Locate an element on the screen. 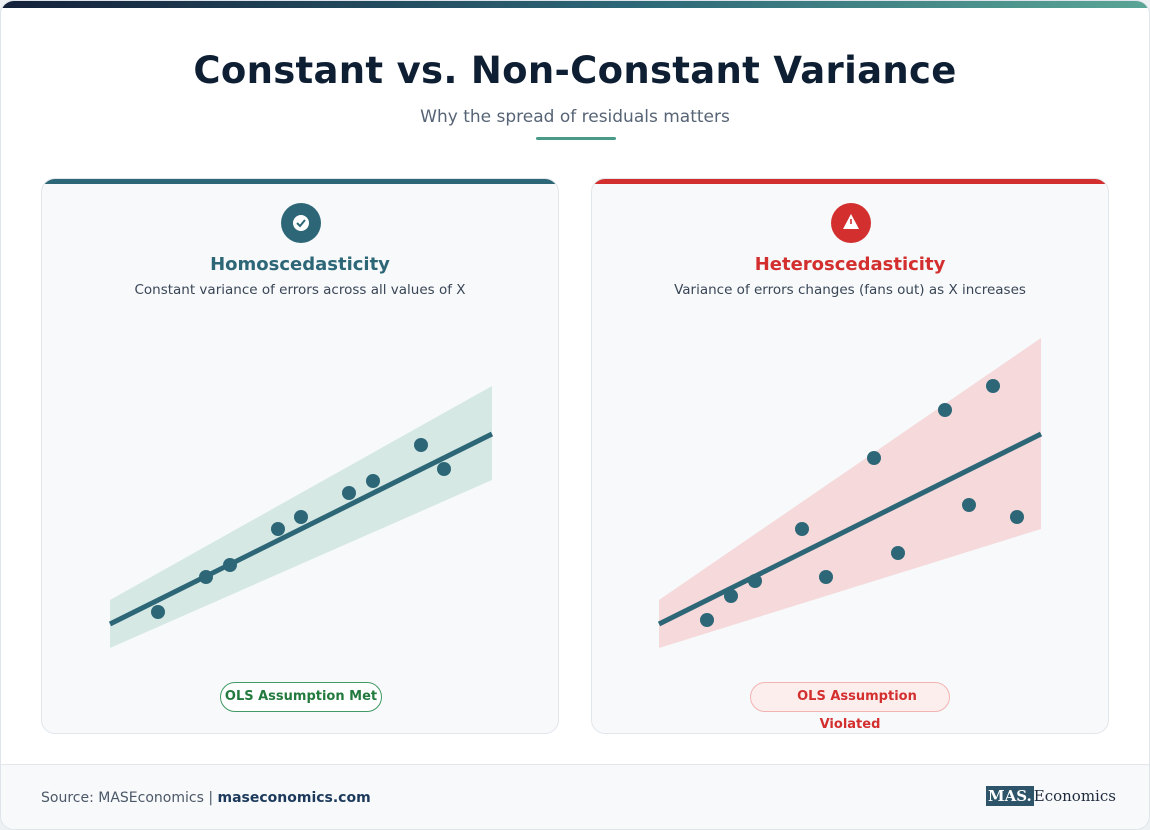 The image size is (1150, 830). source: Source: MASEconomics | maseconomics.com is located at coordinates (206, 798).